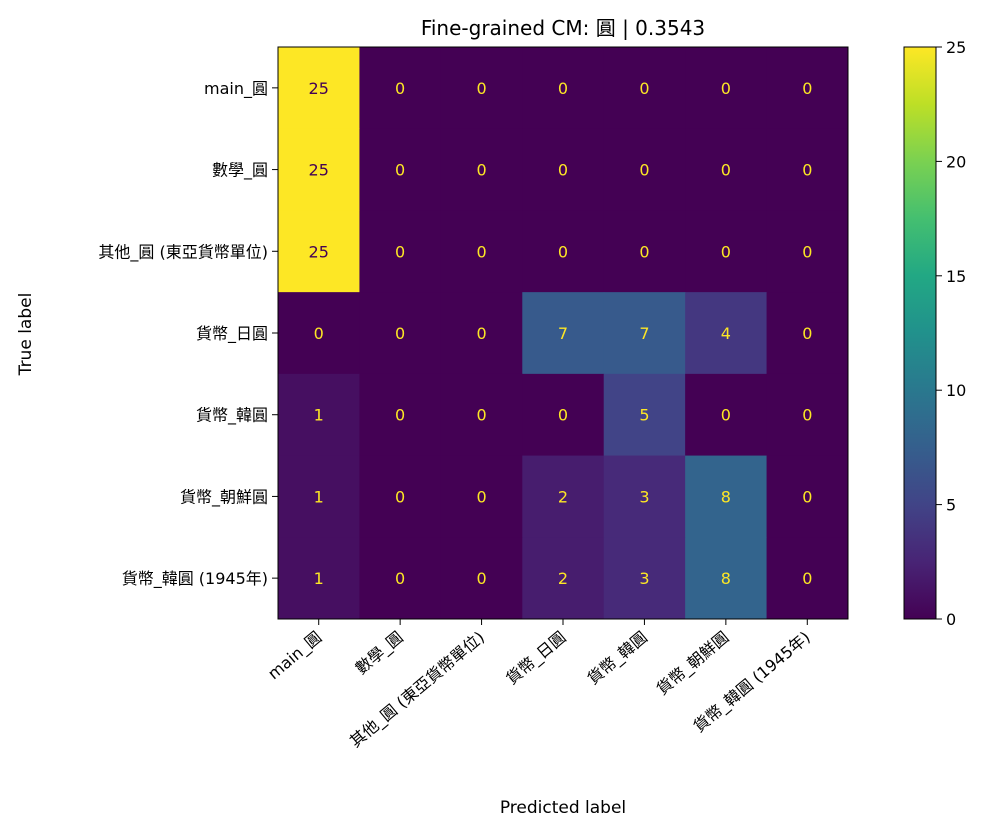 The image size is (987, 835). Describe the element at coordinates (951, 333) in the screenshot. I see `colorbar-ticks: 0 5 10 15 20 25` at that location.